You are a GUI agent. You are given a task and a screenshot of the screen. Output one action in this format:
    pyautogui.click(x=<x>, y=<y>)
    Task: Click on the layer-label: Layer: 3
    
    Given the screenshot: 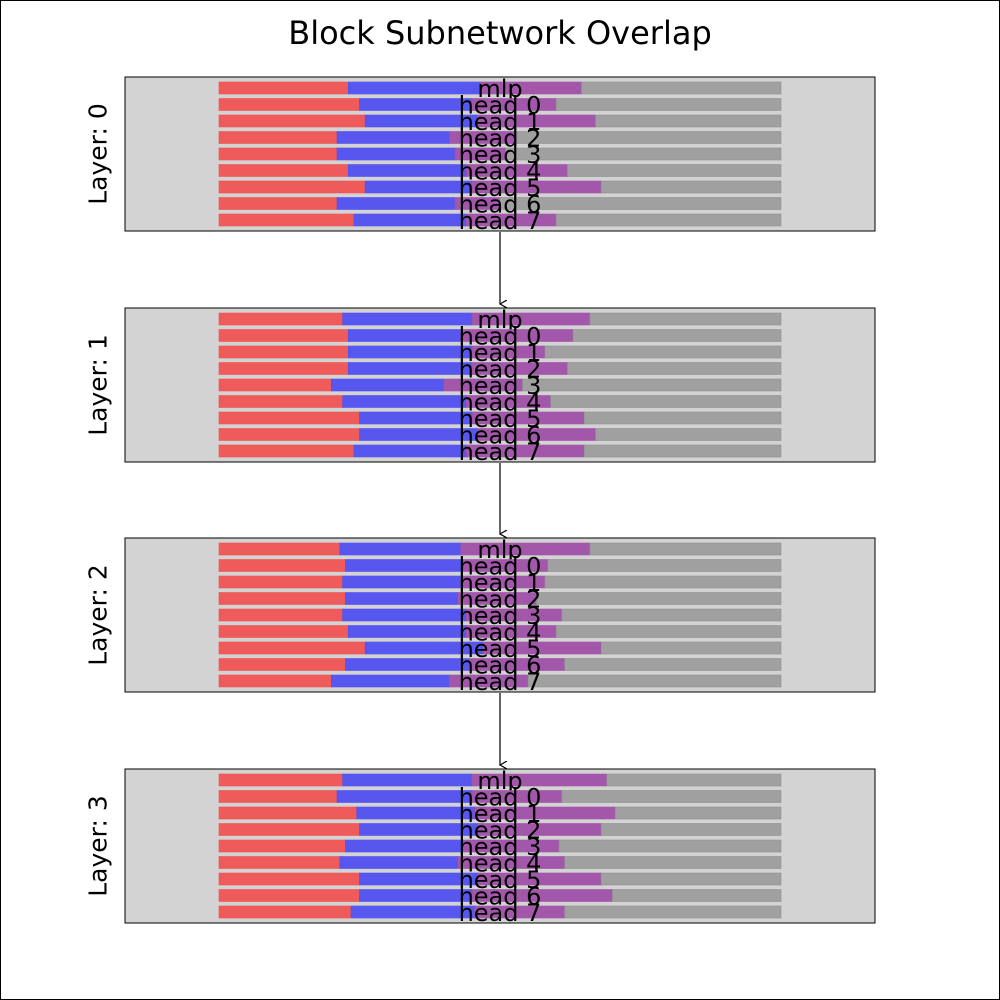 What is the action you would take?
    pyautogui.click(x=98, y=846)
    